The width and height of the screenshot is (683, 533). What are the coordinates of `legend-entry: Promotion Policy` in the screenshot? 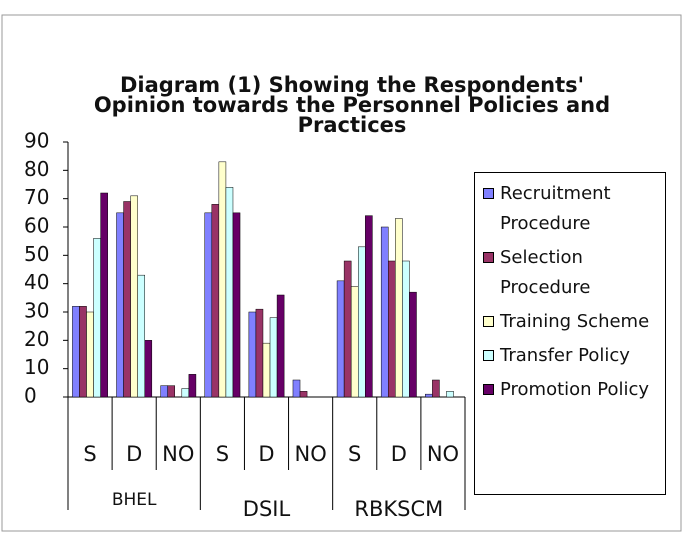 It's located at (573, 390).